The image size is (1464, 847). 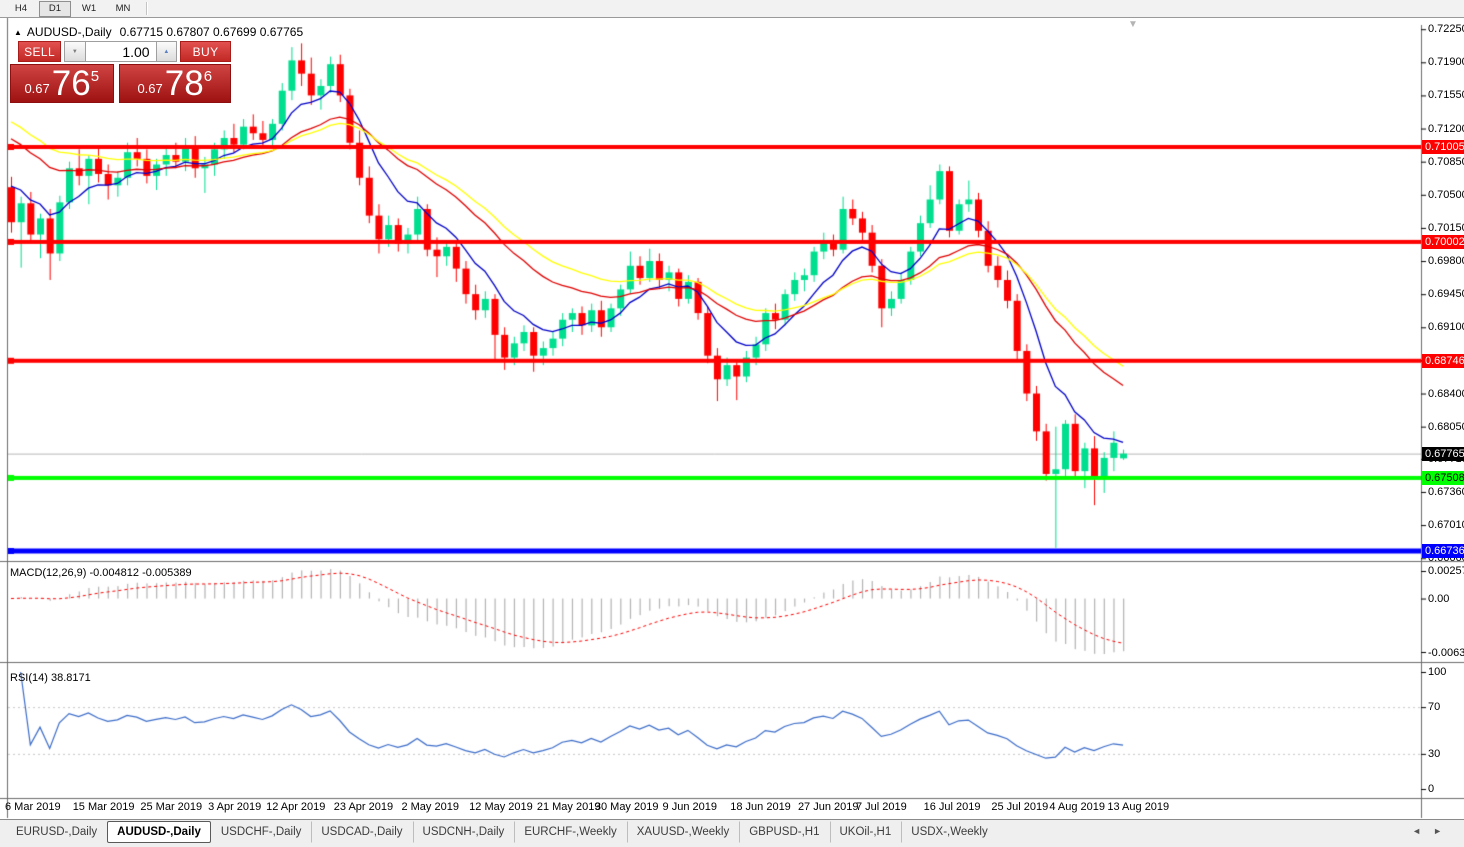 I want to click on price-axis-tick: 0.71550, so click(x=1446, y=95).